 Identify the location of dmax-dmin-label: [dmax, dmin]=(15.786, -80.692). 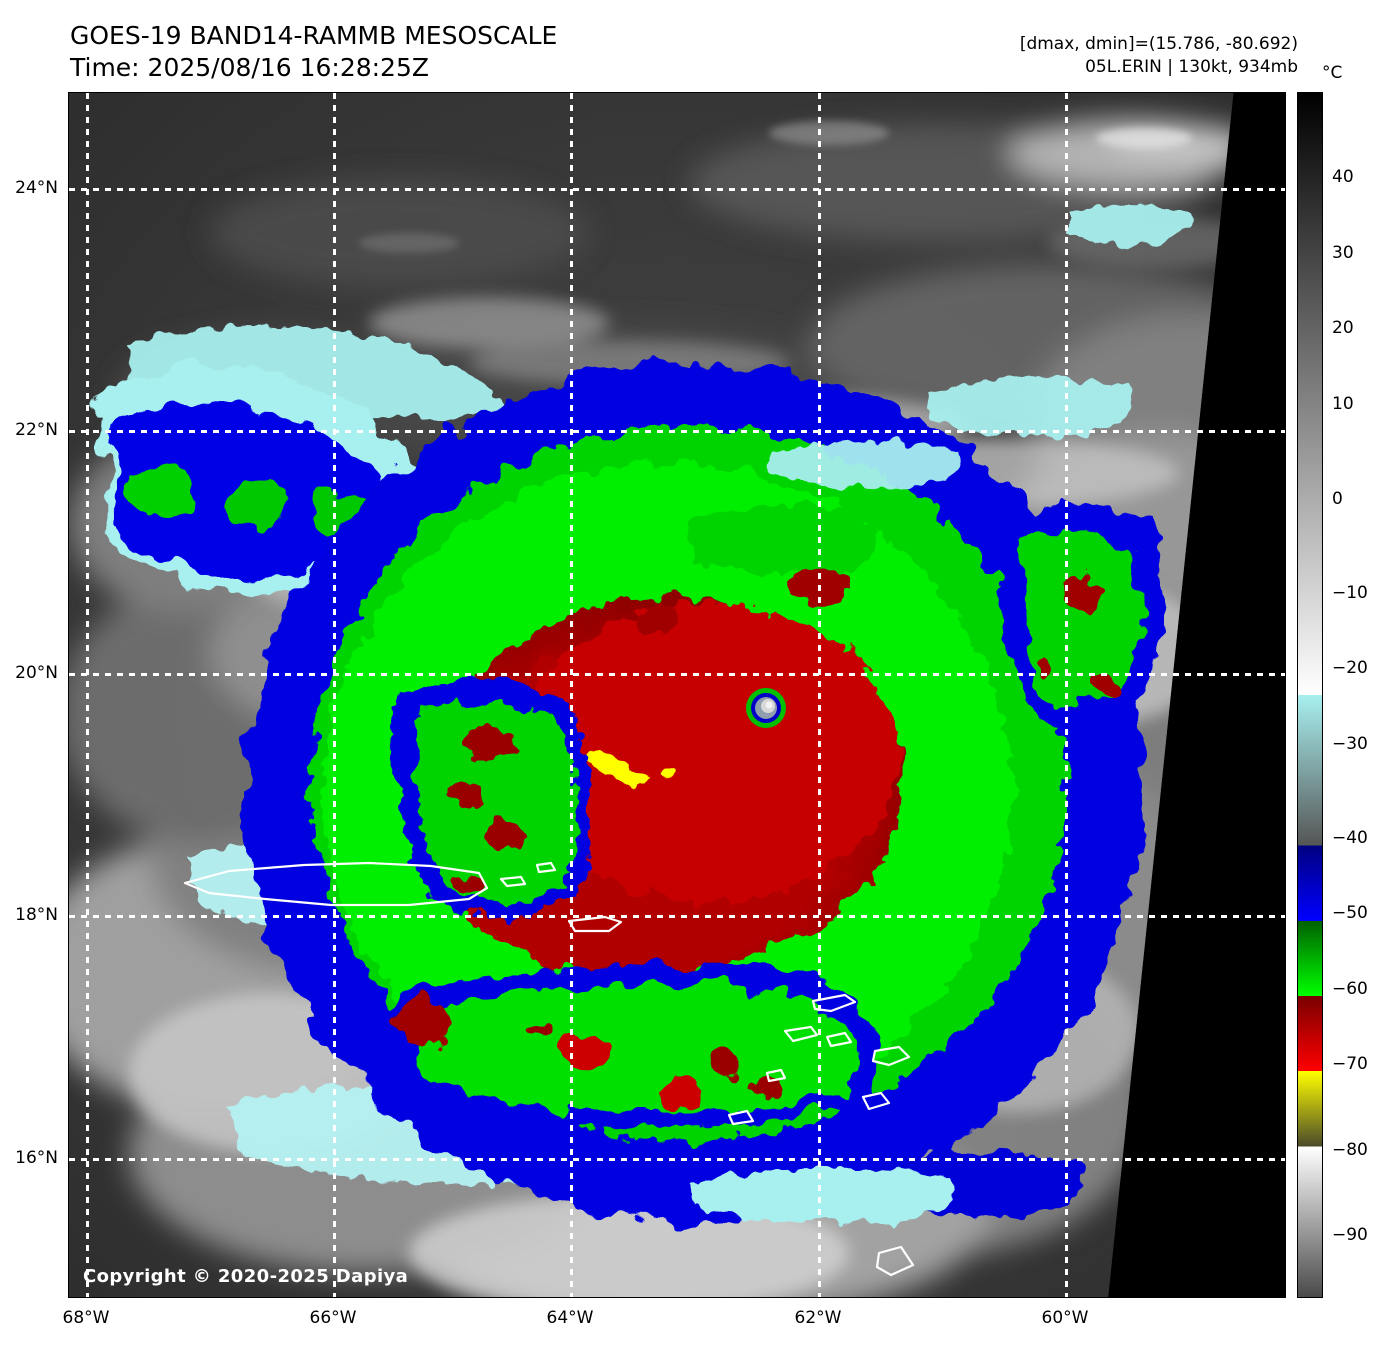
(1158, 44).